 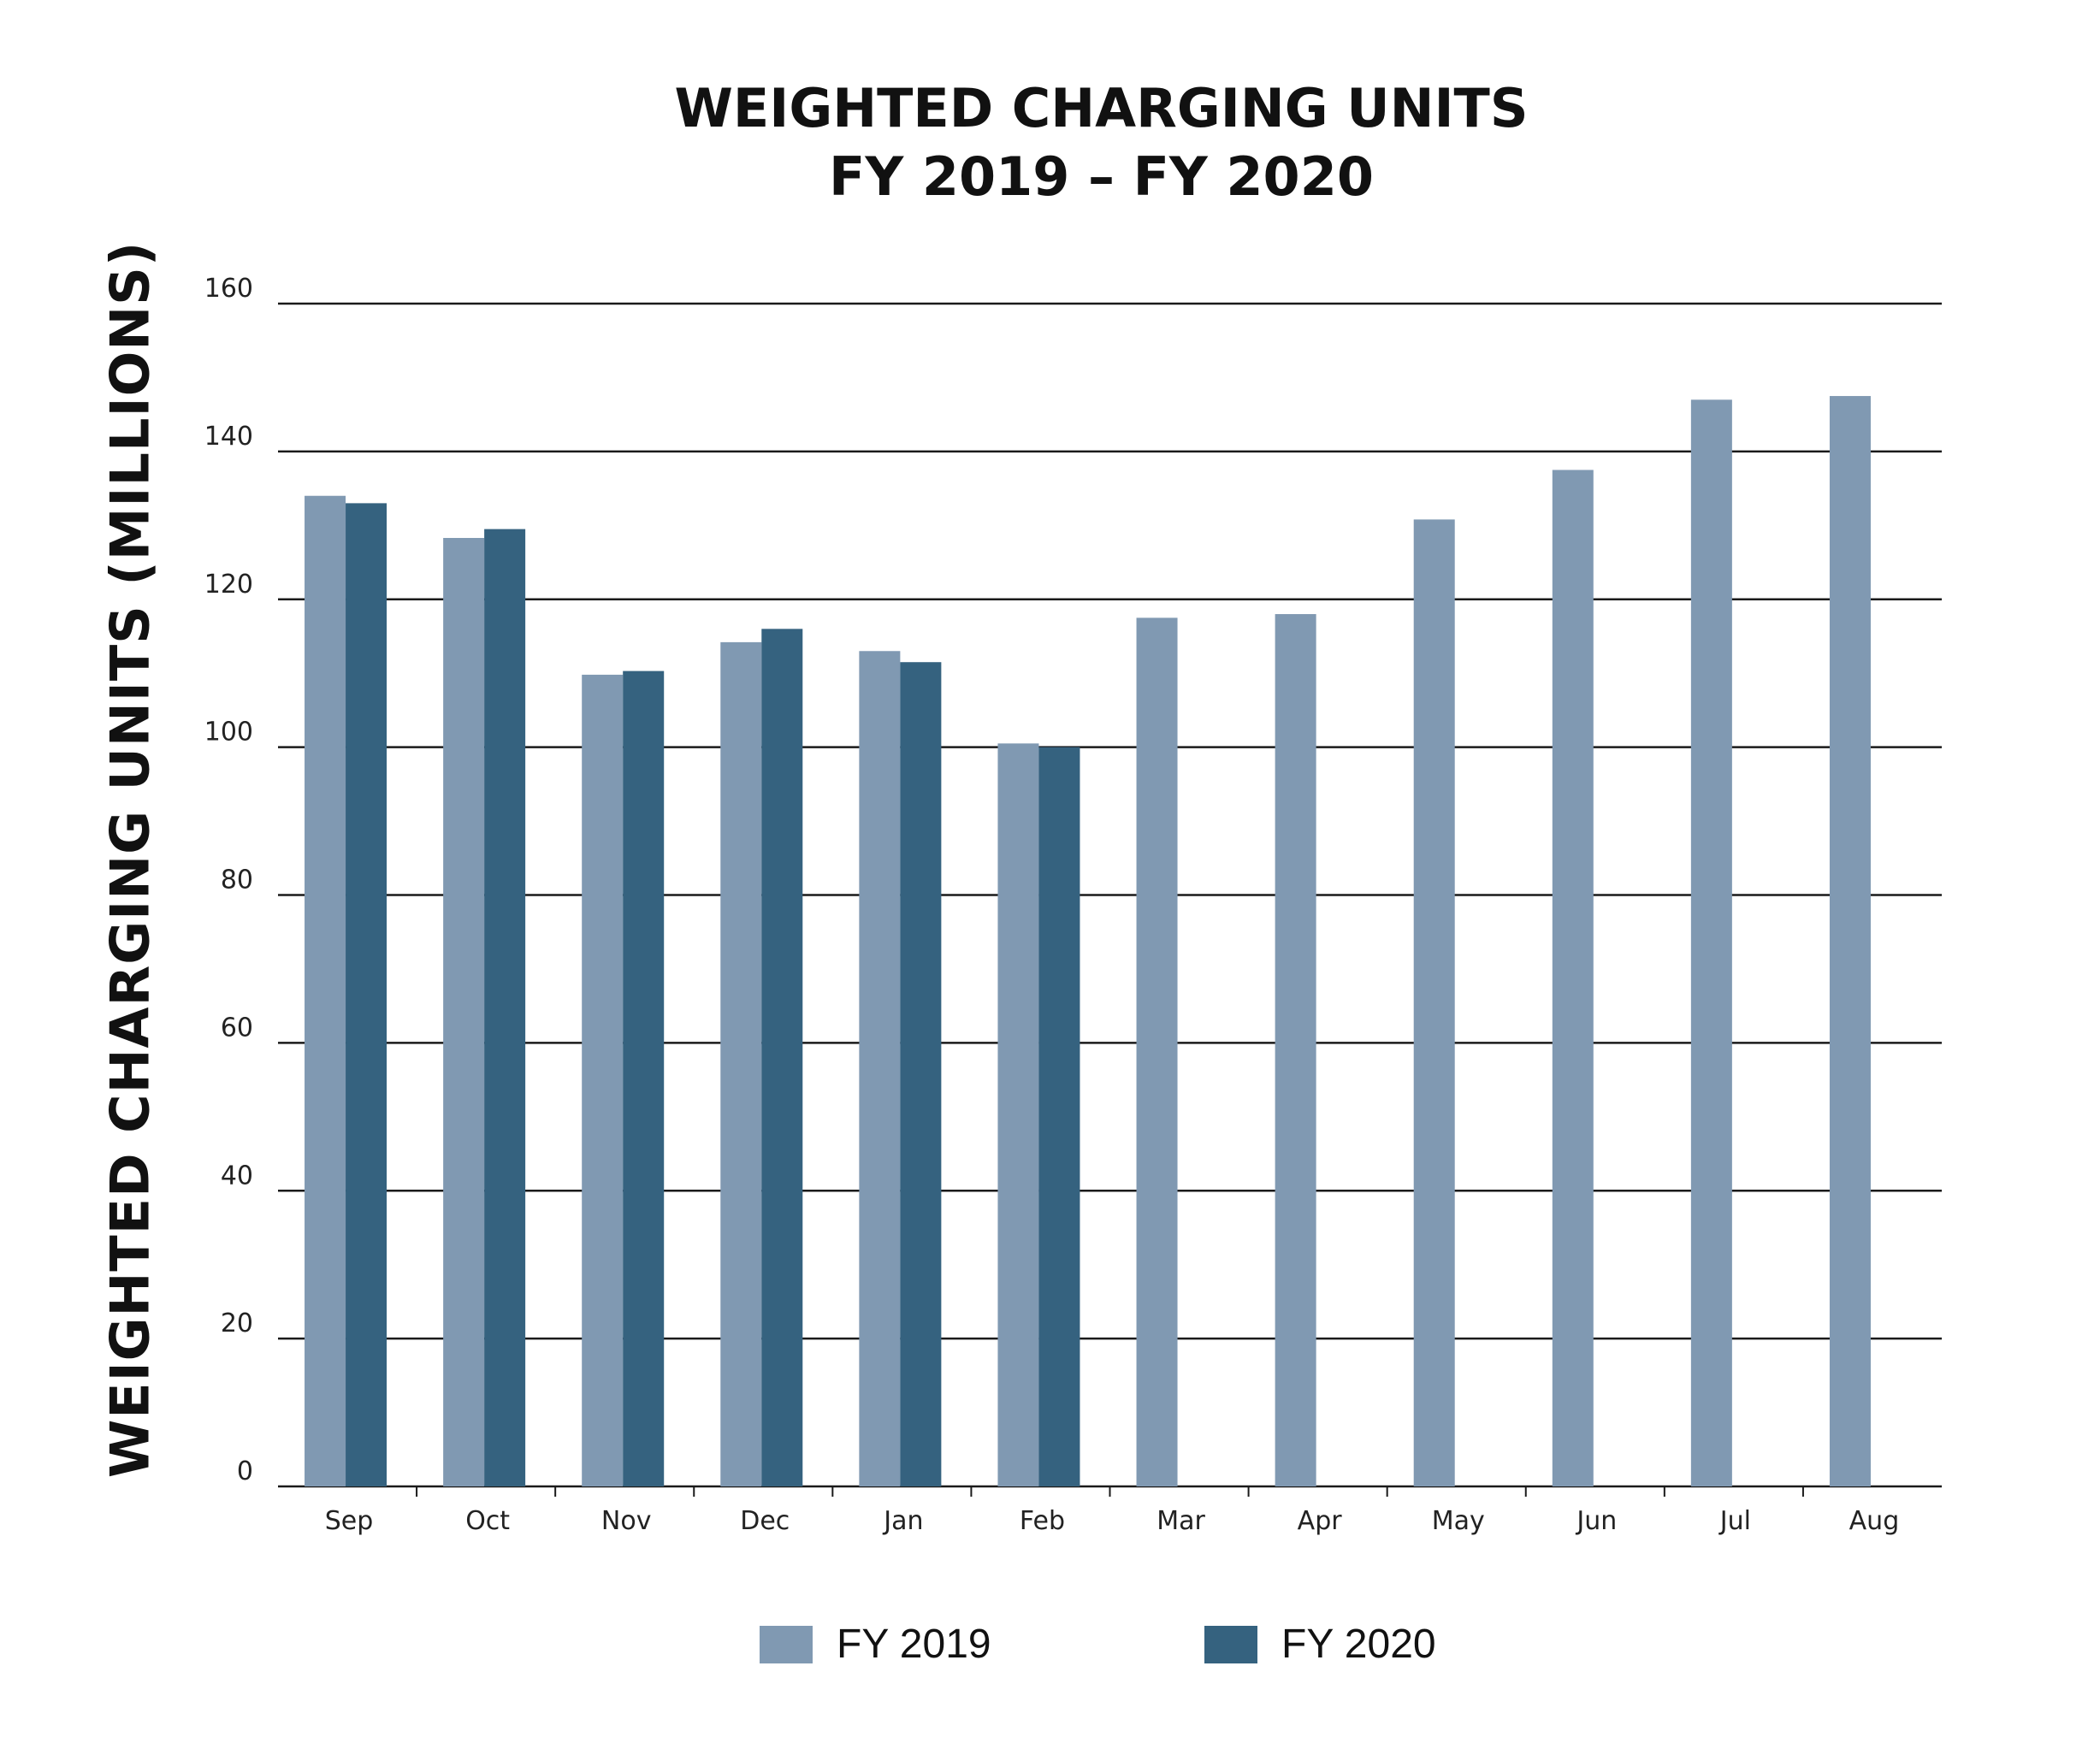 What do you see at coordinates (1459, 1521) in the screenshot?
I see `x-tick-label: May` at bounding box center [1459, 1521].